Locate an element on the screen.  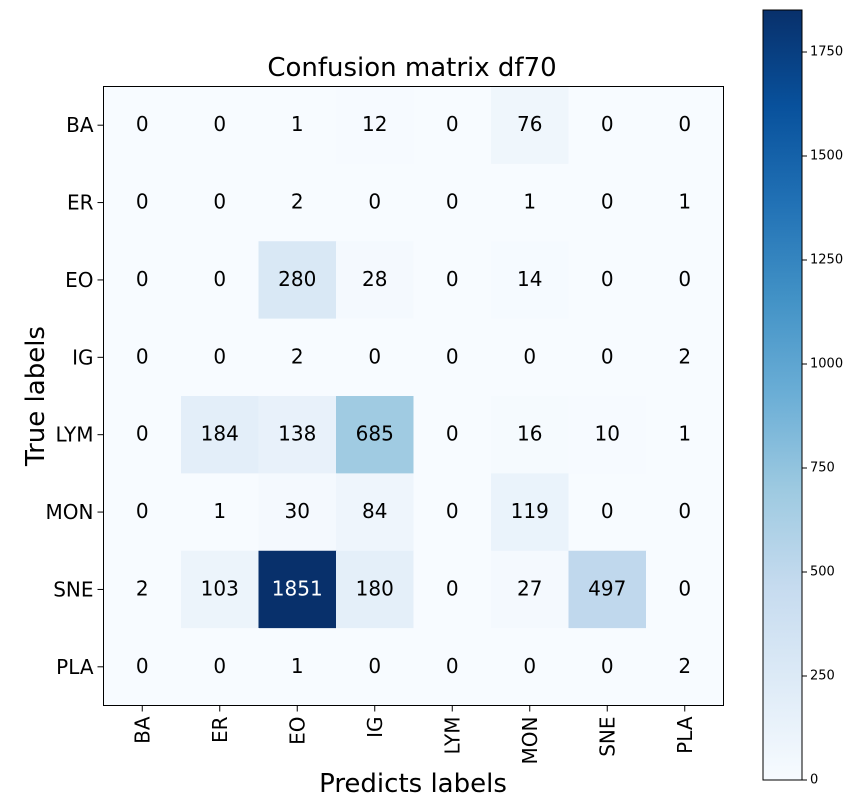
colorbar is located at coordinates (782, 395).